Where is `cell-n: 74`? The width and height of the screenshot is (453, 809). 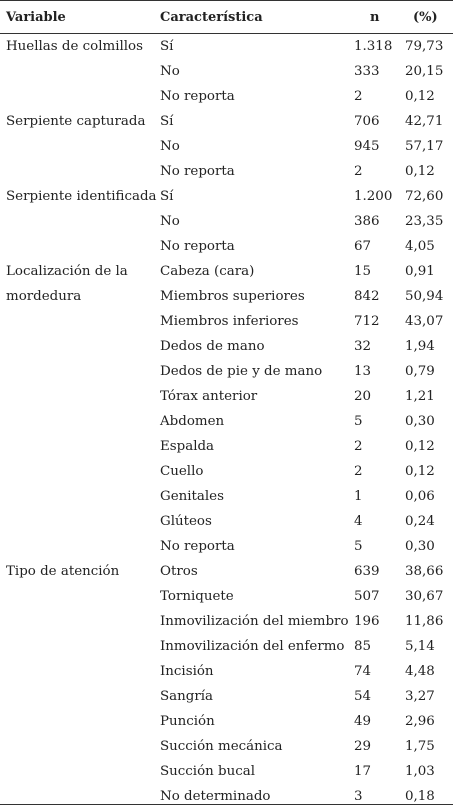 cell-n: 74 is located at coordinates (363, 671).